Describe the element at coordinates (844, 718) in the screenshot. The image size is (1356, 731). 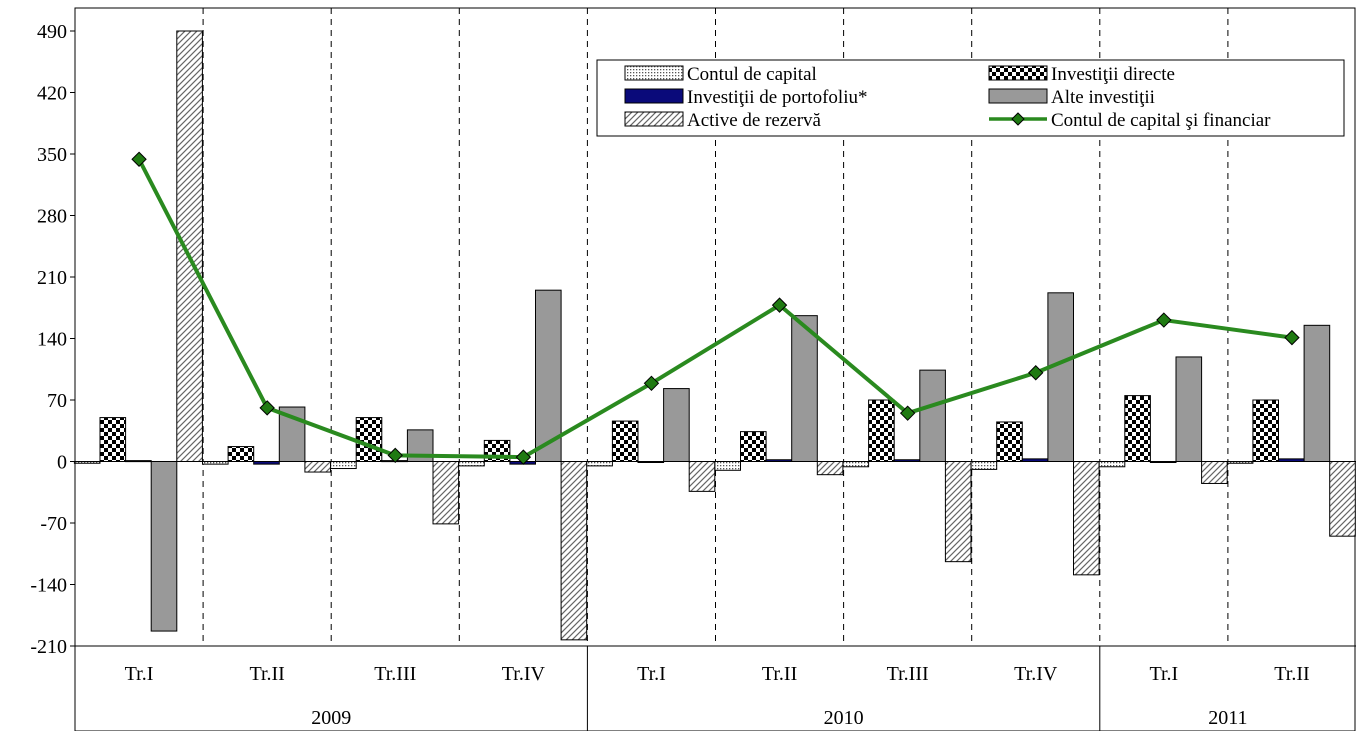
I see `x-year-label: 2010` at that location.